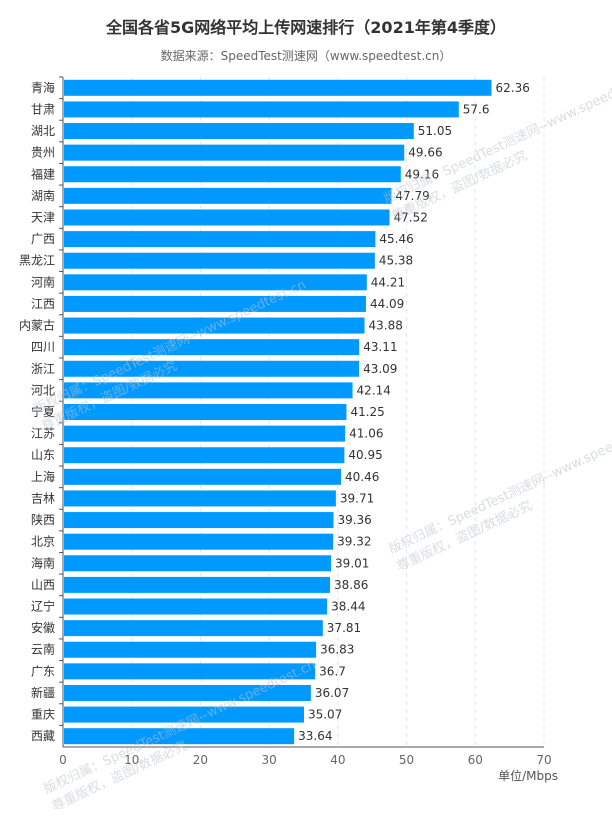 This screenshot has height=824, width=612. I want to click on category-label: 重庆, so click(43, 715).